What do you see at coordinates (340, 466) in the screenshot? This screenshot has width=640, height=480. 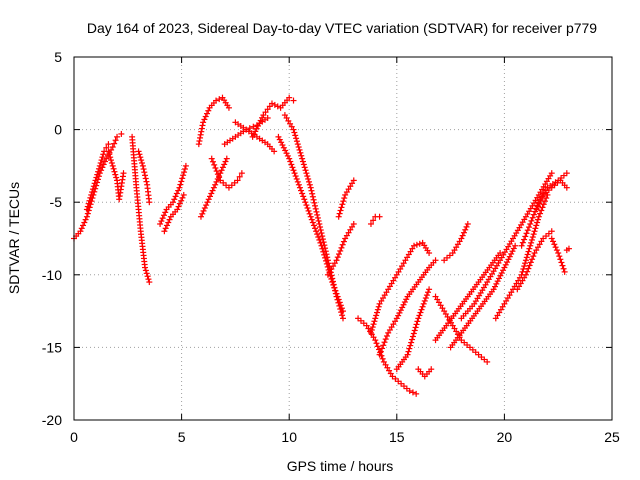 I see `x-axis-title: GPS time / hours` at bounding box center [340, 466].